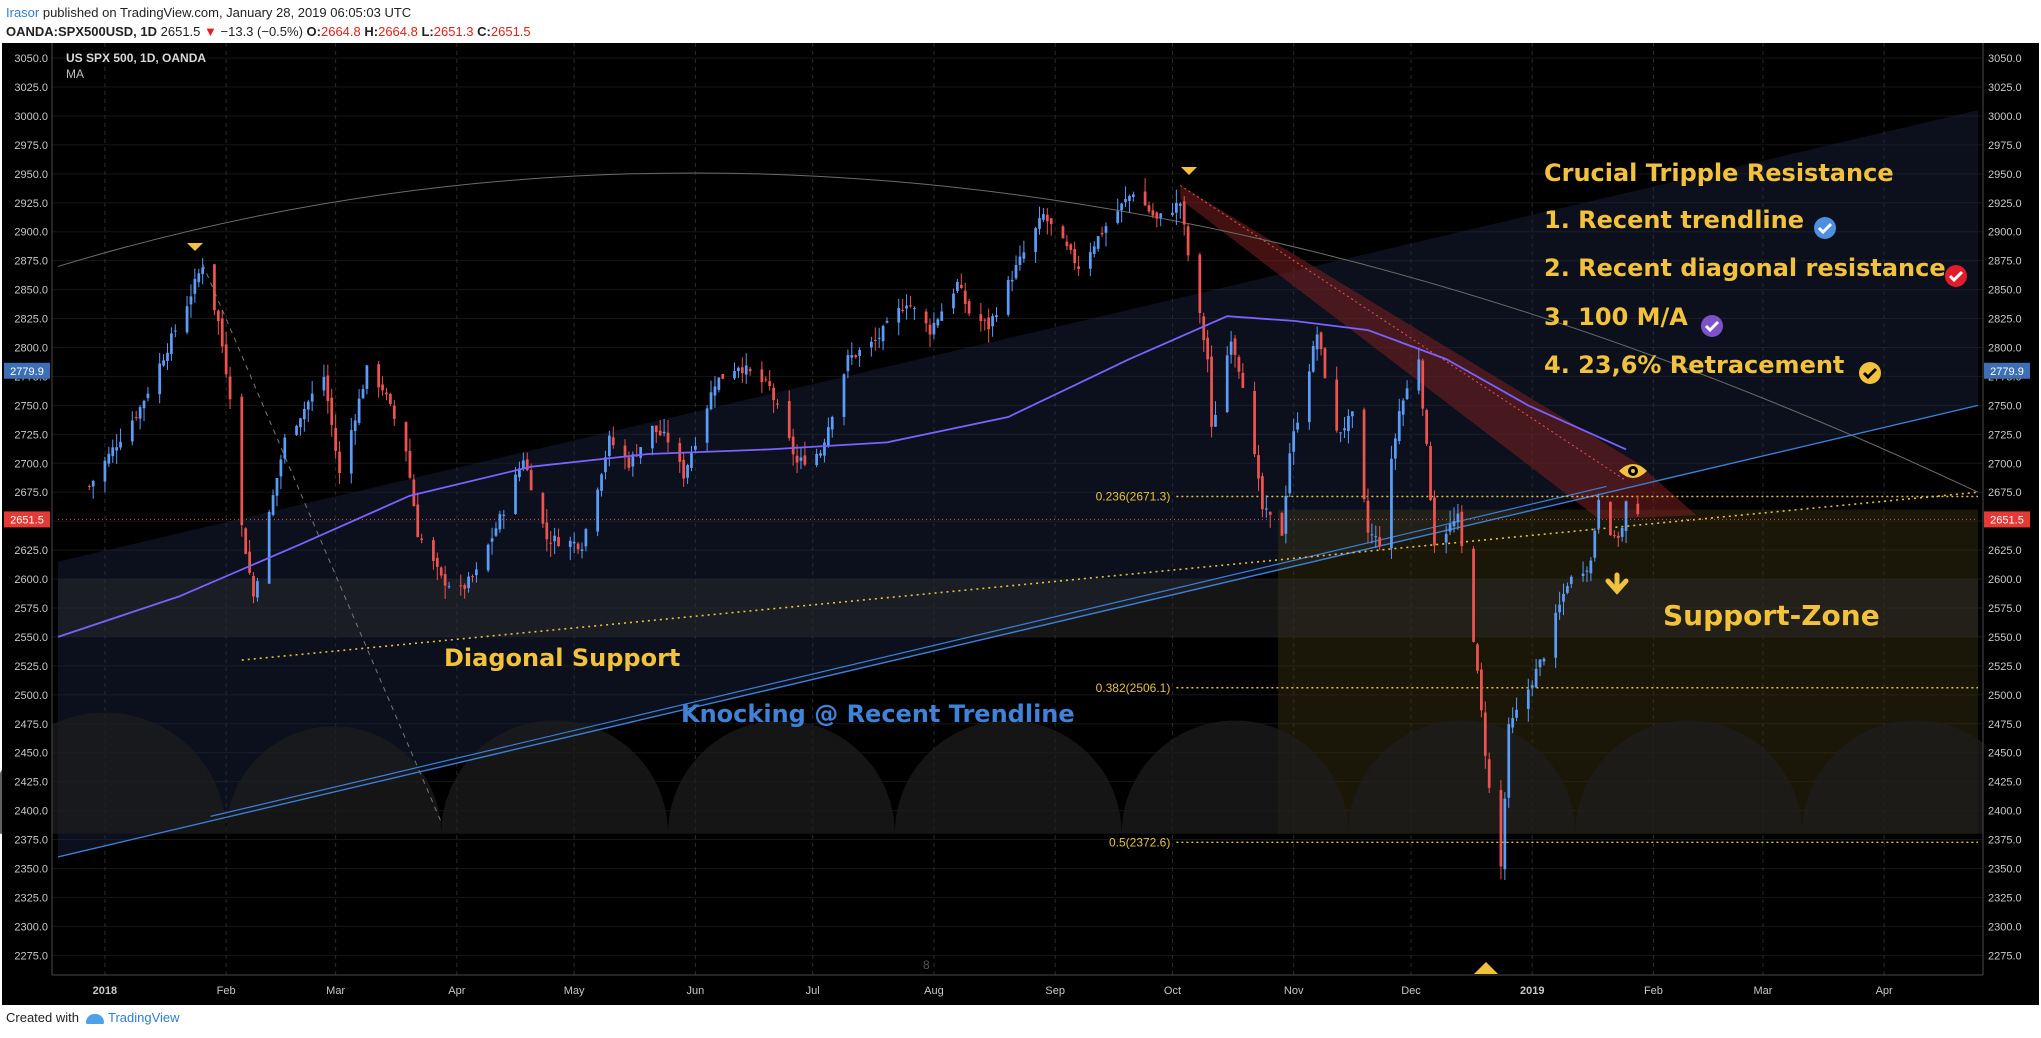 The height and width of the screenshot is (1038, 2041). Describe the element at coordinates (31, 754) in the screenshot. I see `y-tick-label: 2450.0` at that location.